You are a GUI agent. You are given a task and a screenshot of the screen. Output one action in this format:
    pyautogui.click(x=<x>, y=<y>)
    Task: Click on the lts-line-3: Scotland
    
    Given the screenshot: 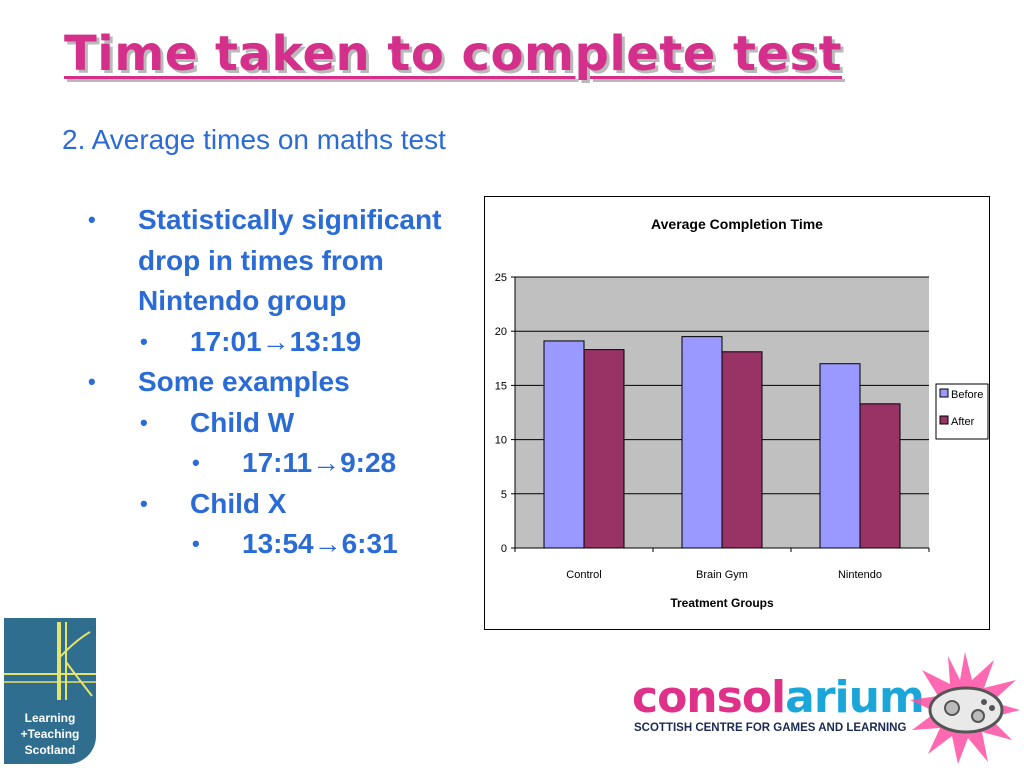 What is the action you would take?
    pyautogui.click(x=50, y=750)
    